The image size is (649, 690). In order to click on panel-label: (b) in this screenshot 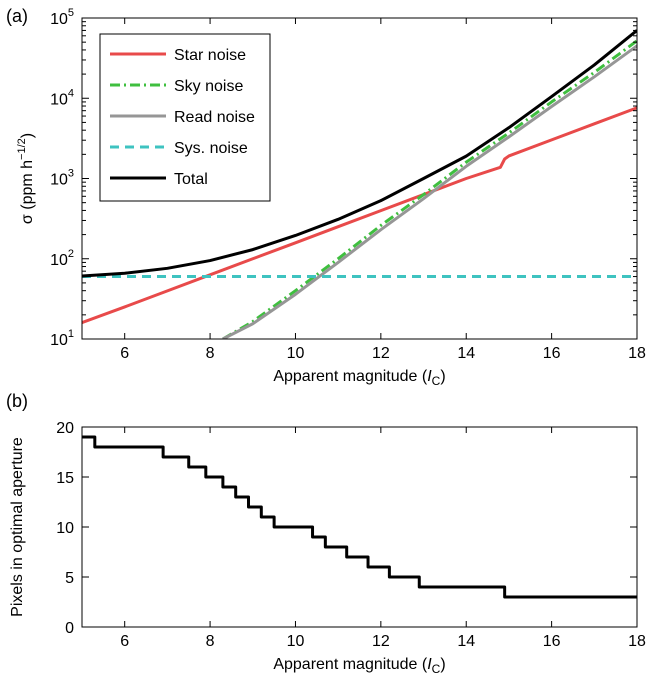, I will do `click(17, 401)`.